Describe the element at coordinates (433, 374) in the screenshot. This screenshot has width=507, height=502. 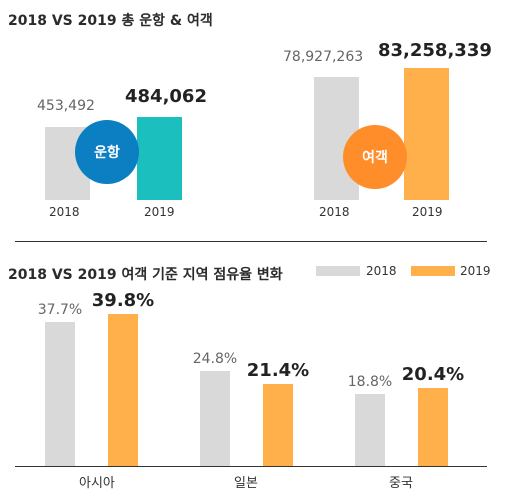
I see `data-label-china-2019: 20.4%` at that location.